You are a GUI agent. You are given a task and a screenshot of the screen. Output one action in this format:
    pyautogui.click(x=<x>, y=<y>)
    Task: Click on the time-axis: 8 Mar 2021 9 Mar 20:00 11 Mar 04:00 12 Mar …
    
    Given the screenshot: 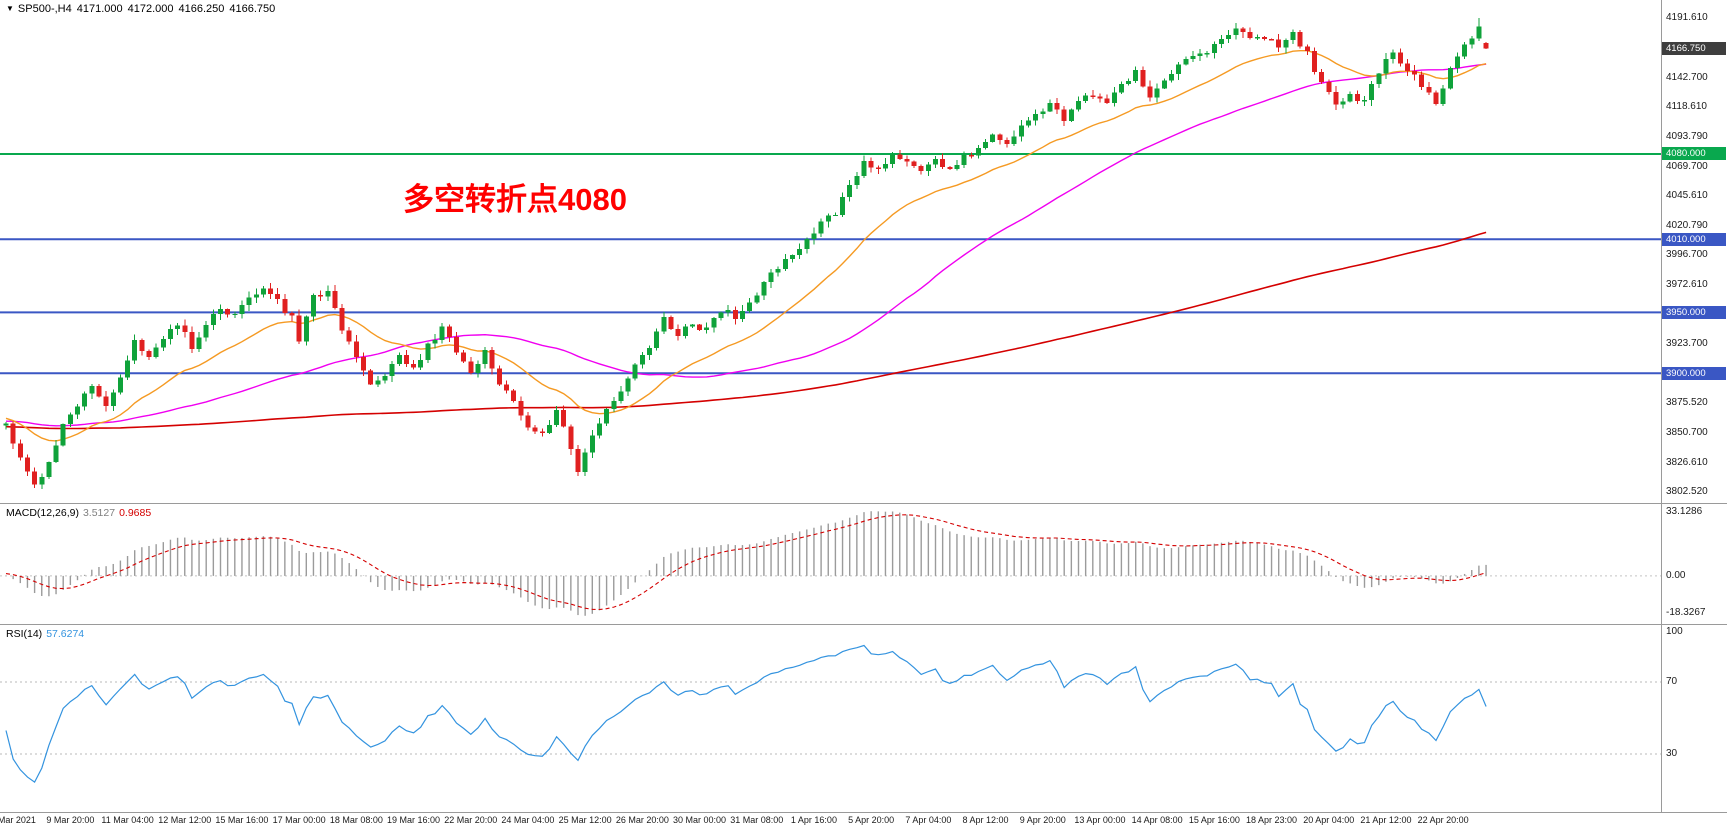 What is the action you would take?
    pyautogui.click(x=863, y=821)
    